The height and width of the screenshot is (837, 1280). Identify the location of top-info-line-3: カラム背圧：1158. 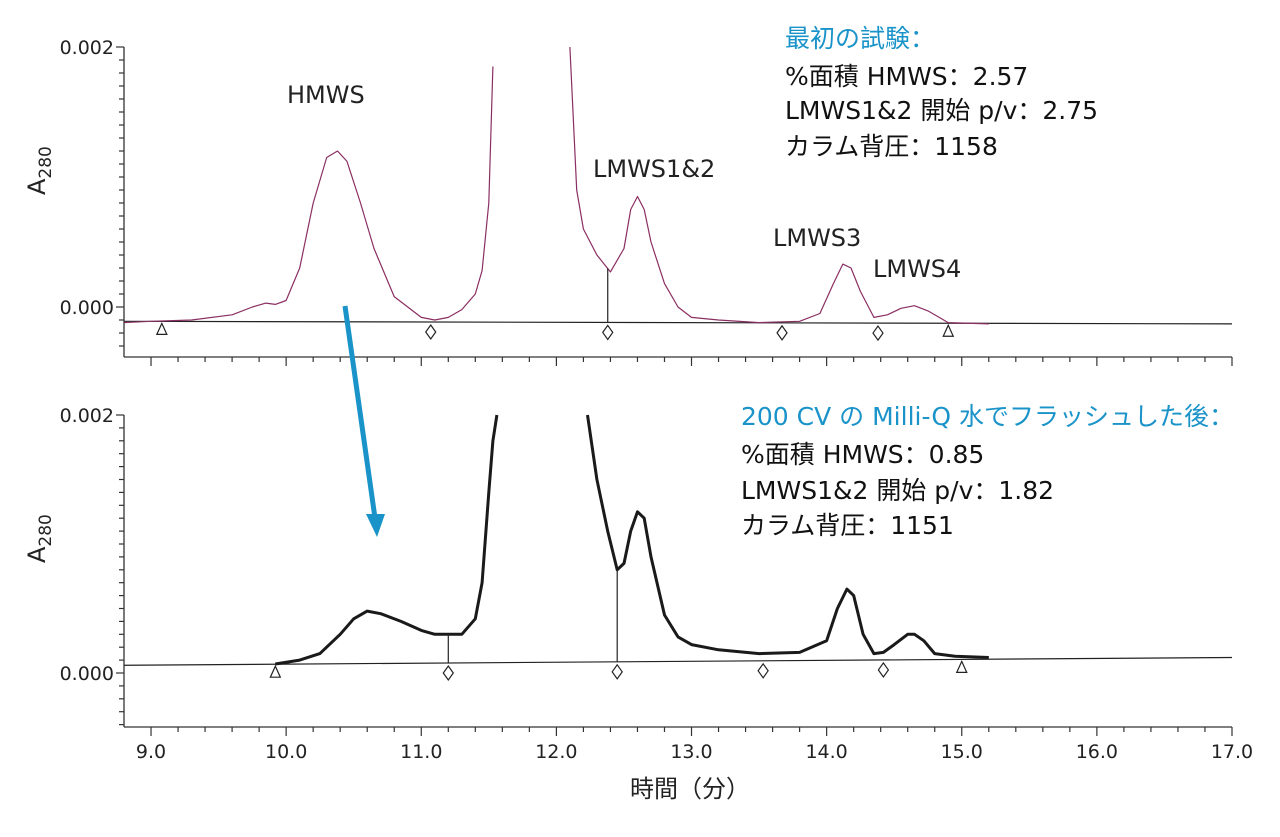
(891, 146).